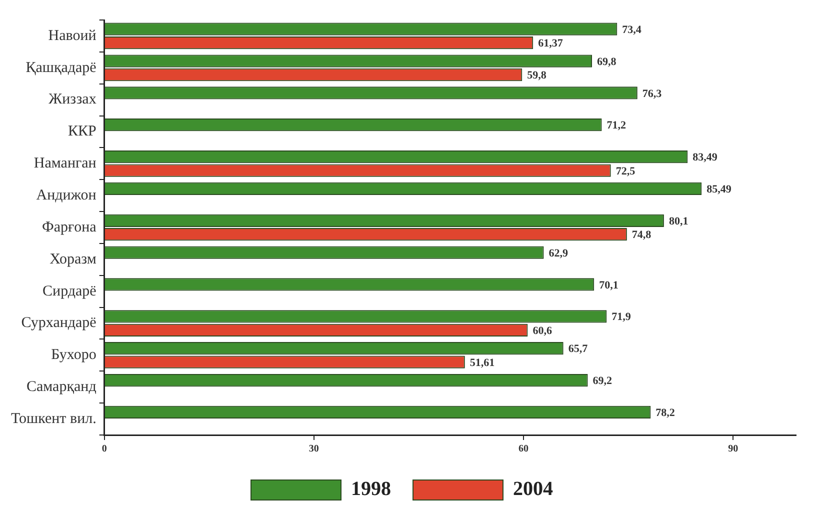 The image size is (814, 518). What do you see at coordinates (551, 44) in the screenshot?
I see `data-label: 61,37` at bounding box center [551, 44].